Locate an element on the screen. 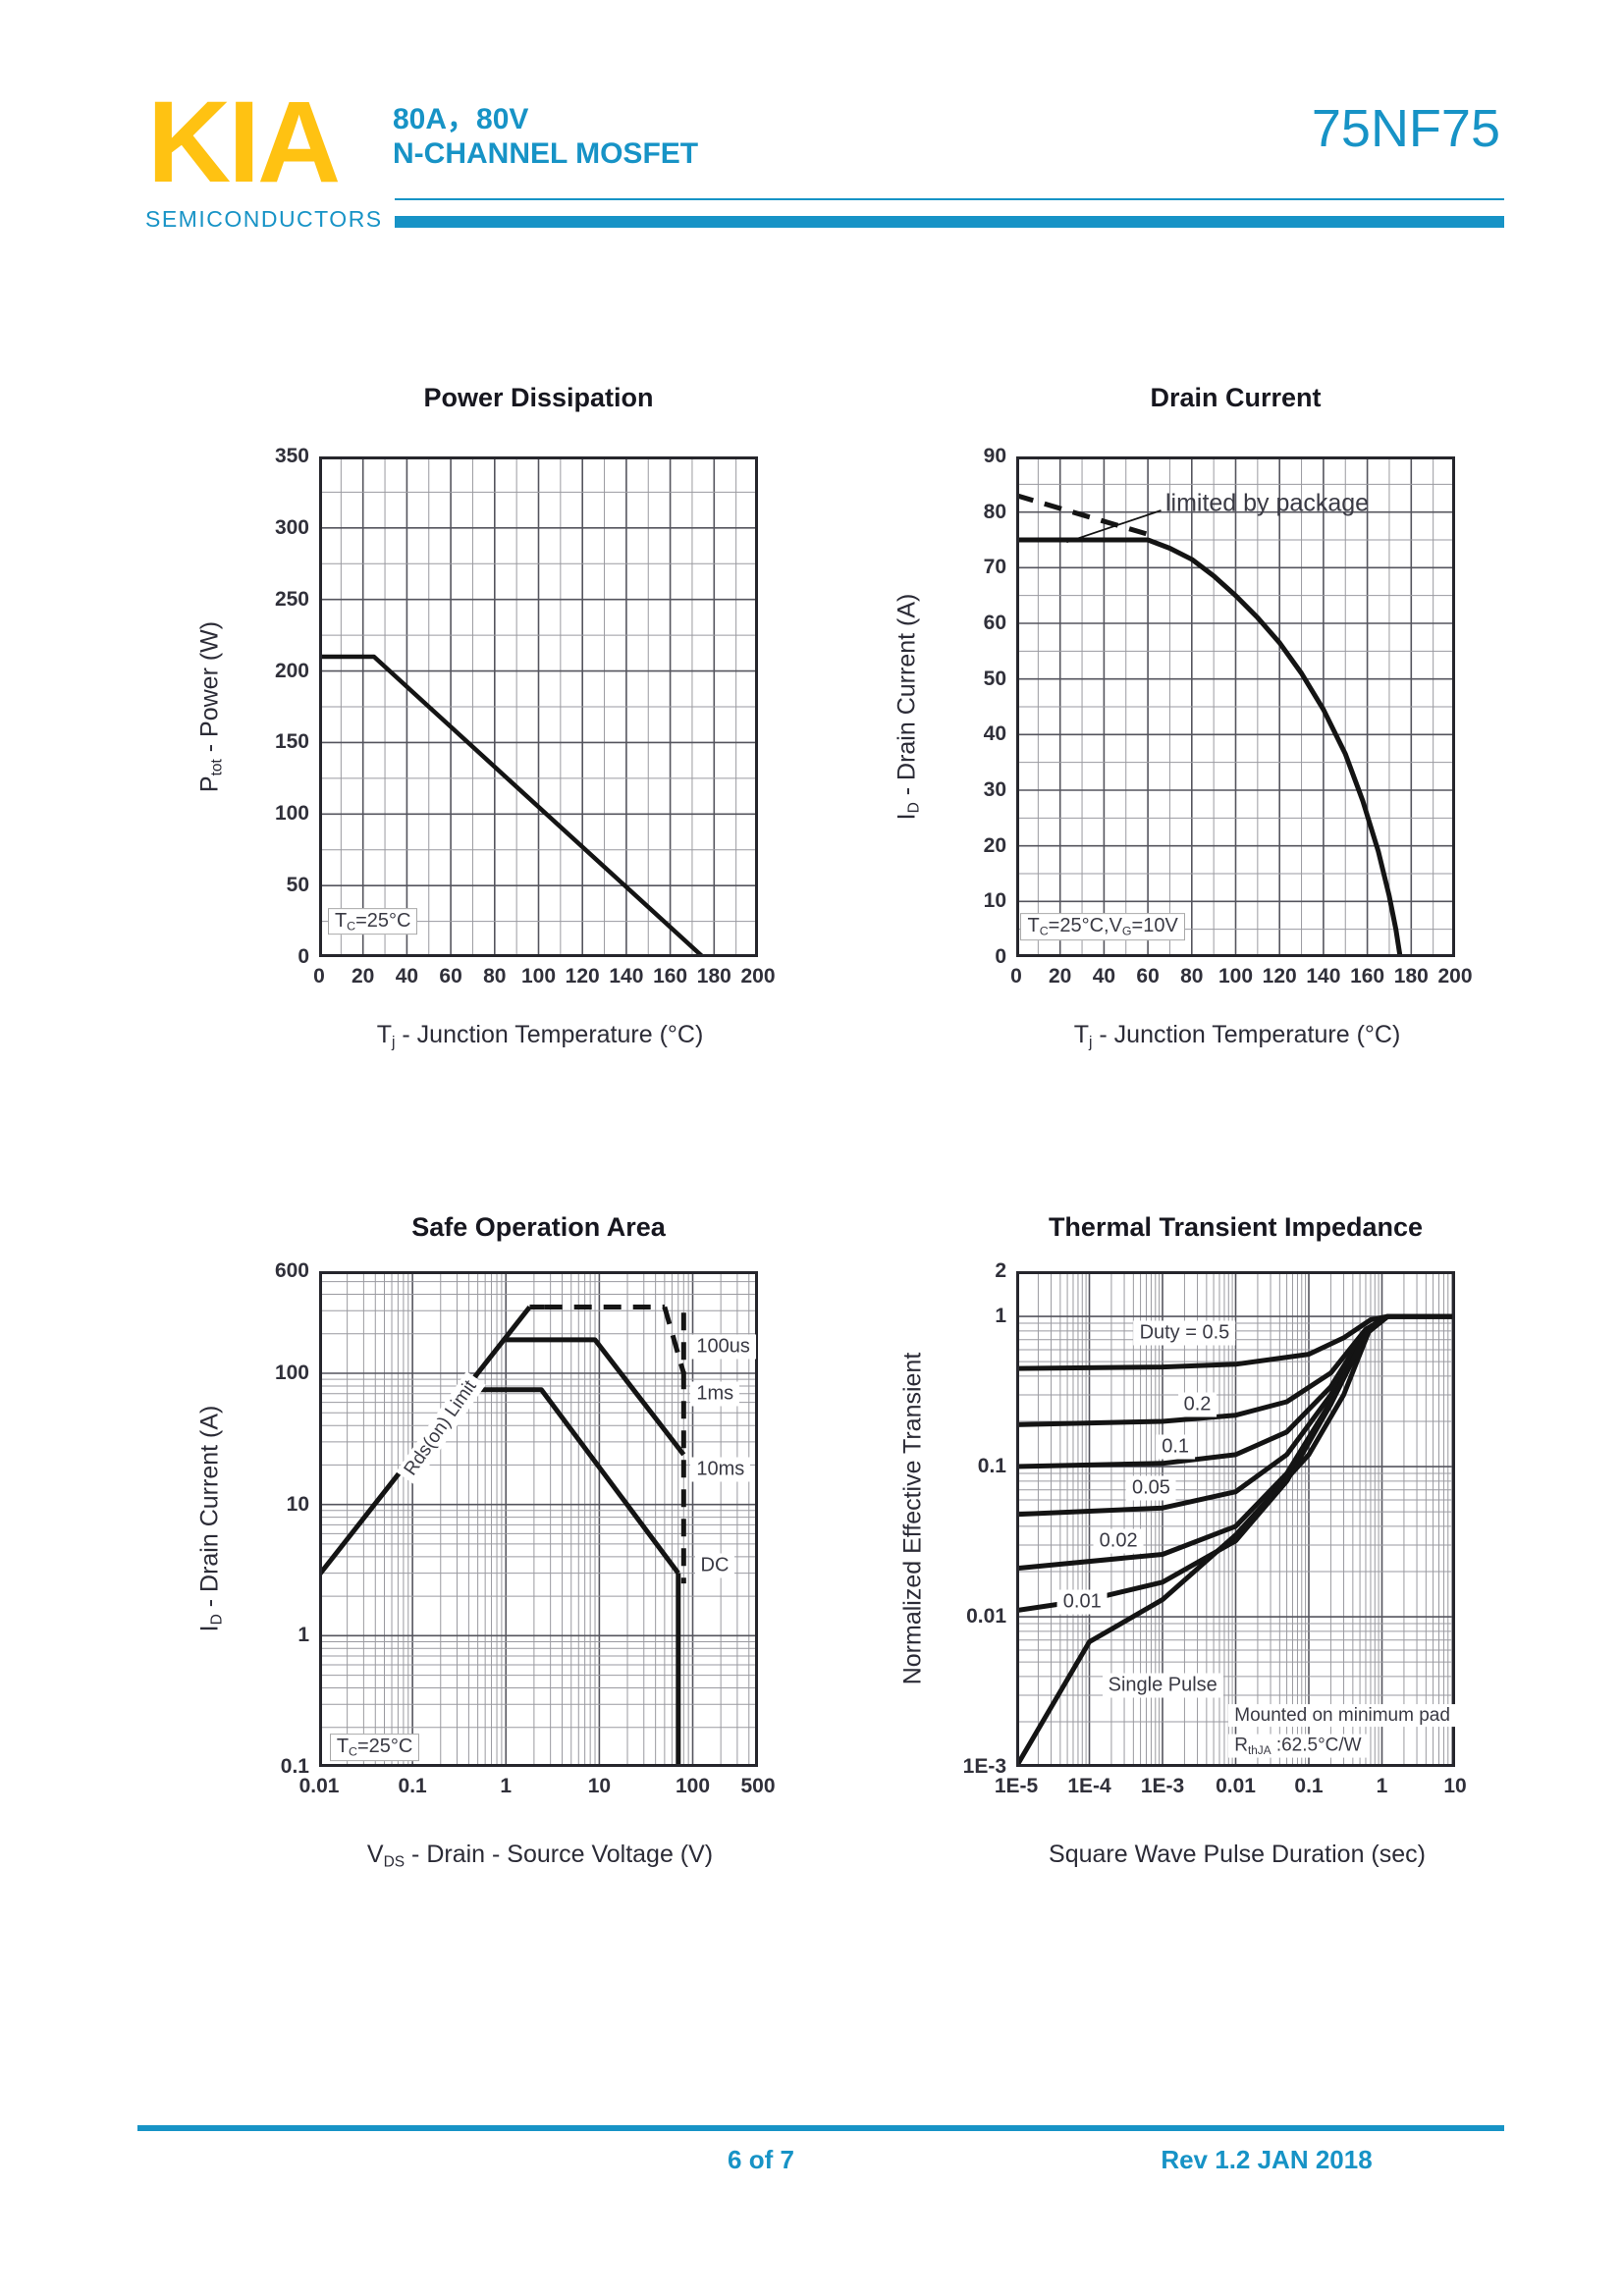  company-logo-subtitle: SEMICONDUCTORS is located at coordinates (264, 219).